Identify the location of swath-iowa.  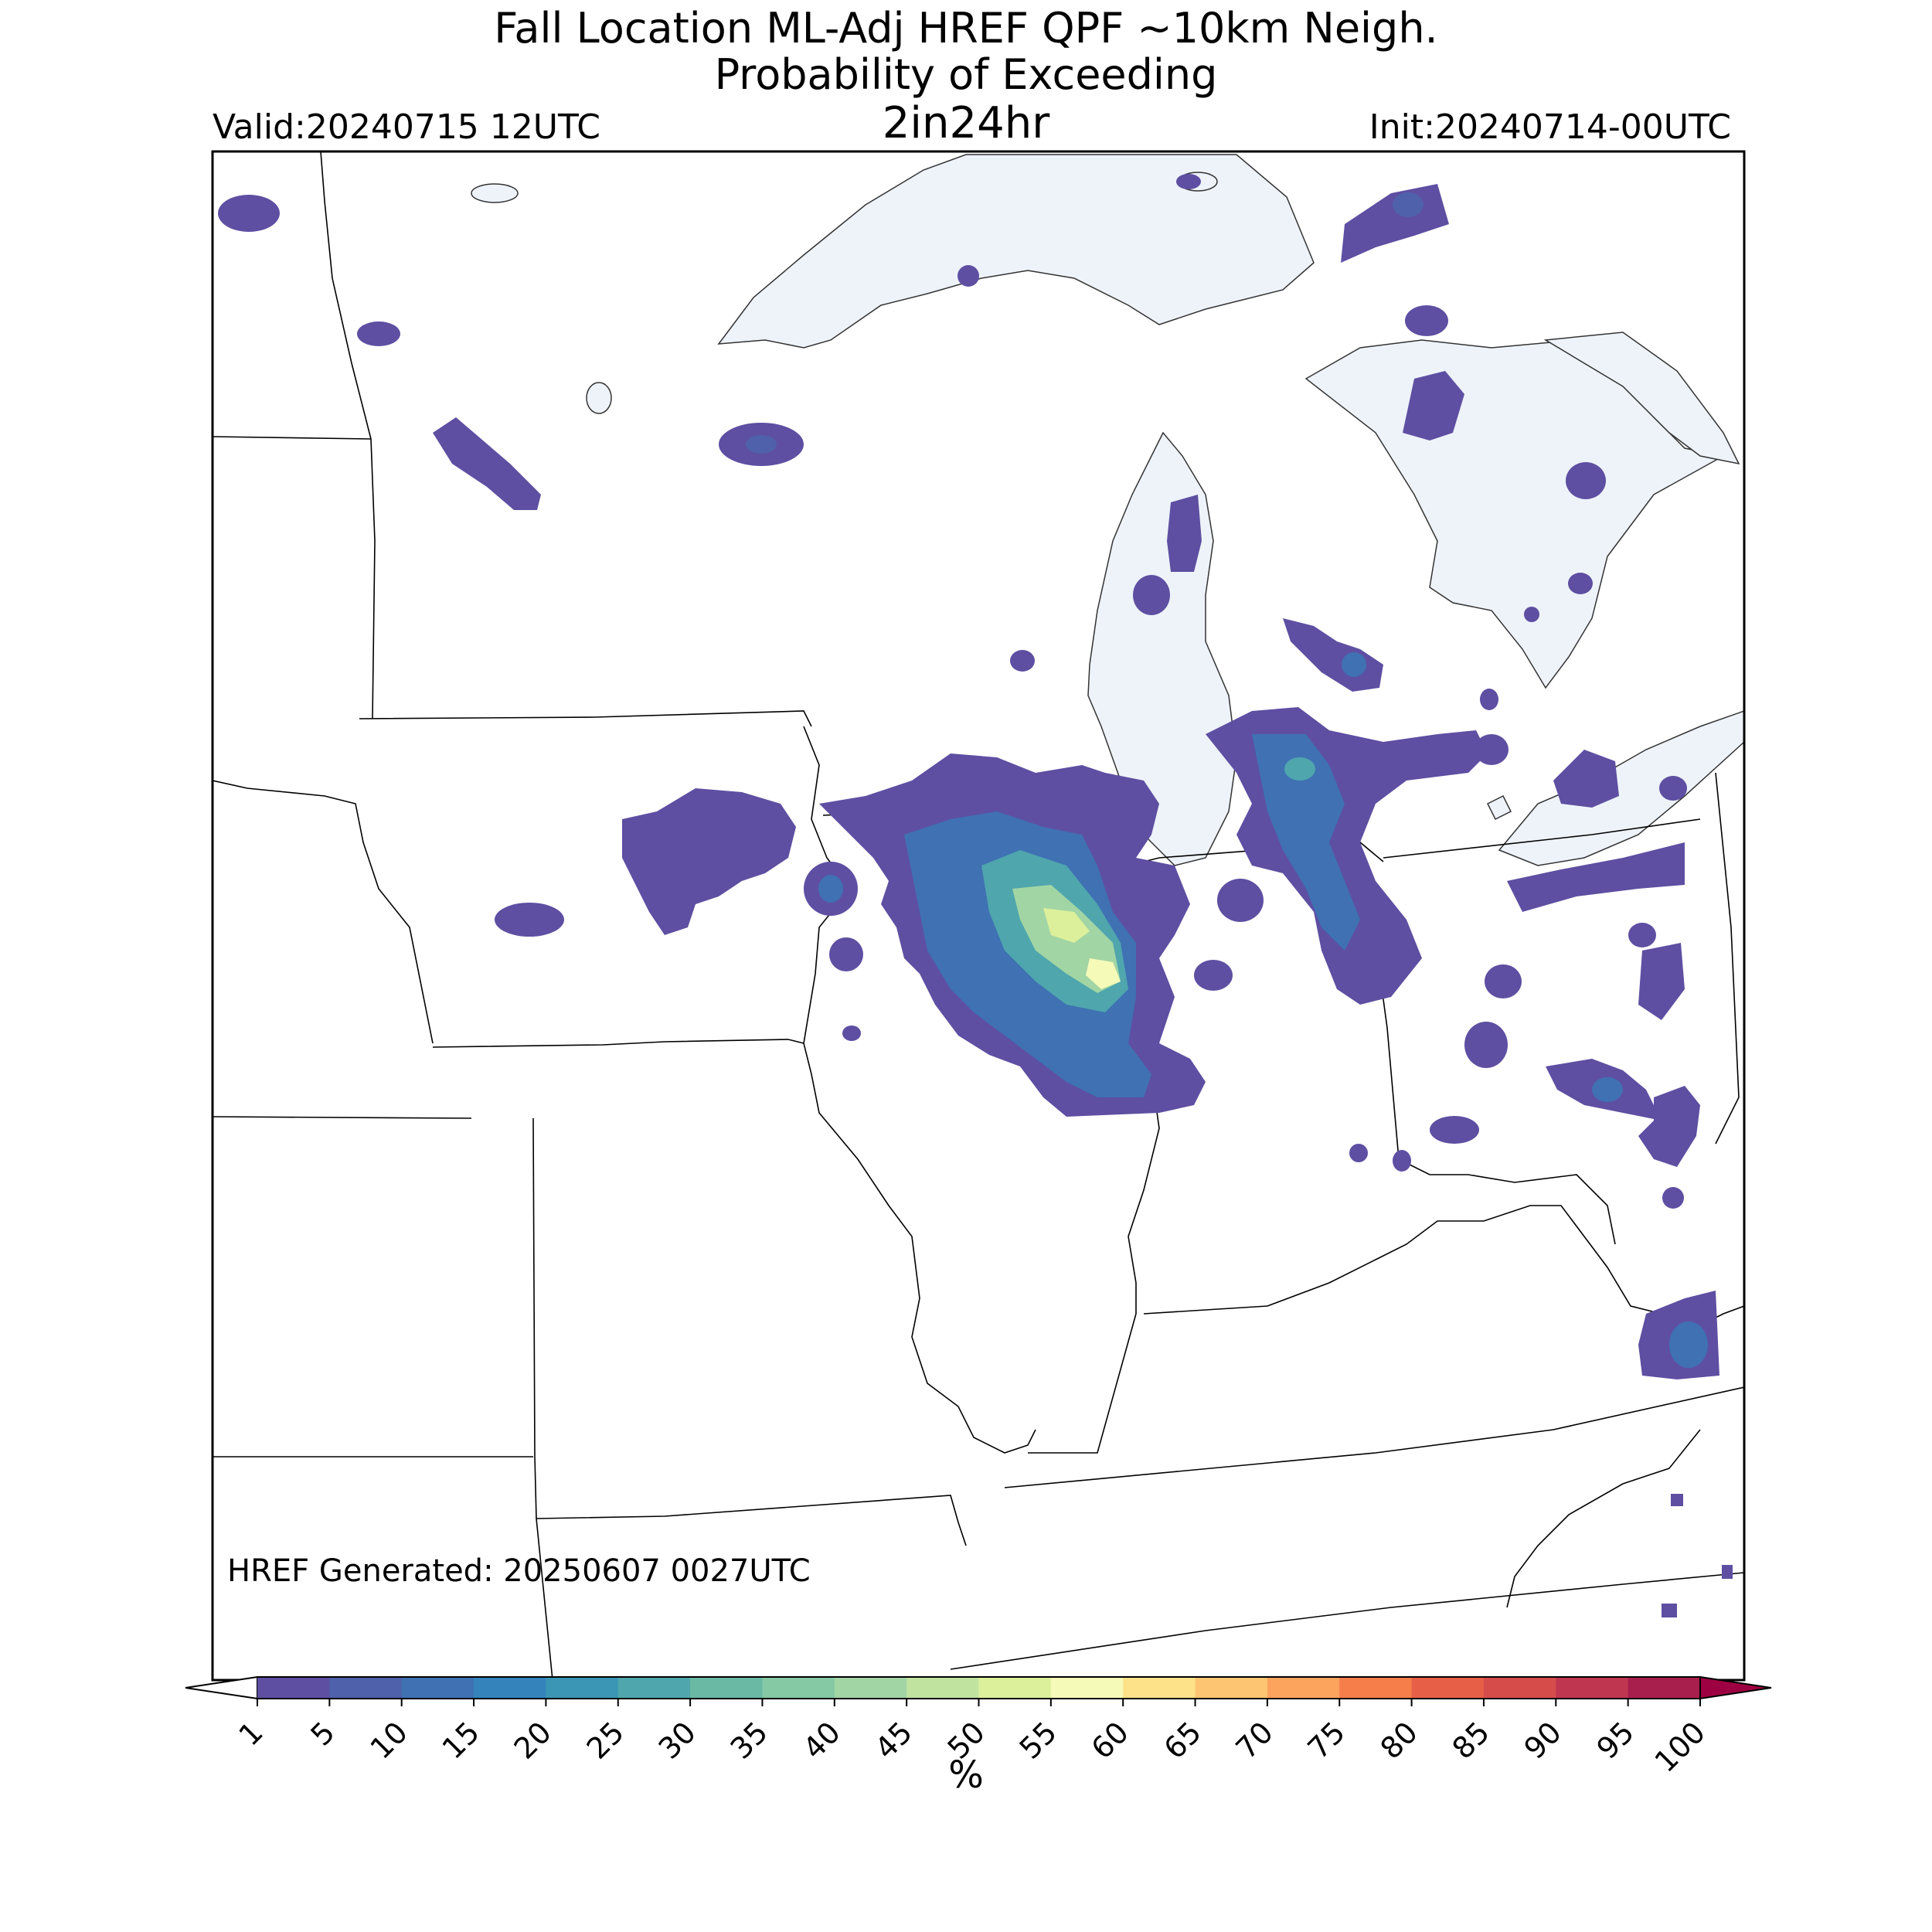
(709, 862).